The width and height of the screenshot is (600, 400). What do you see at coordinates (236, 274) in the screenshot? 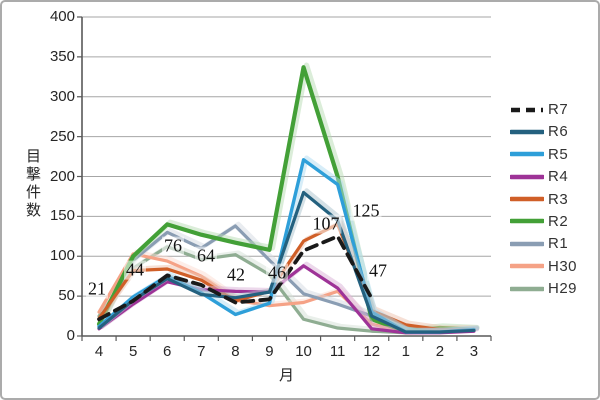
I see `data-label: 42` at bounding box center [236, 274].